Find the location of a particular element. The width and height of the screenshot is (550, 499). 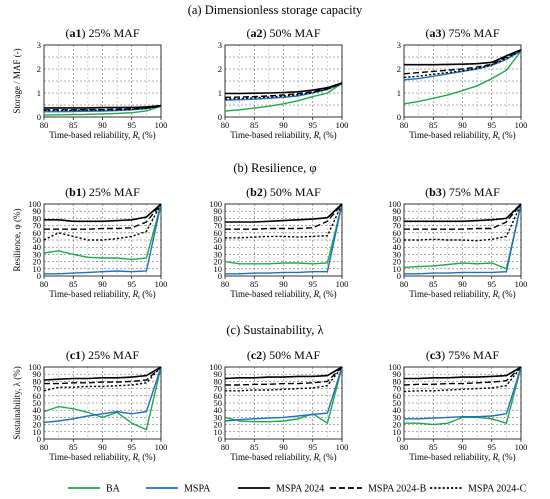

x-axis-label-var: R is located at coordinates (316, 135).